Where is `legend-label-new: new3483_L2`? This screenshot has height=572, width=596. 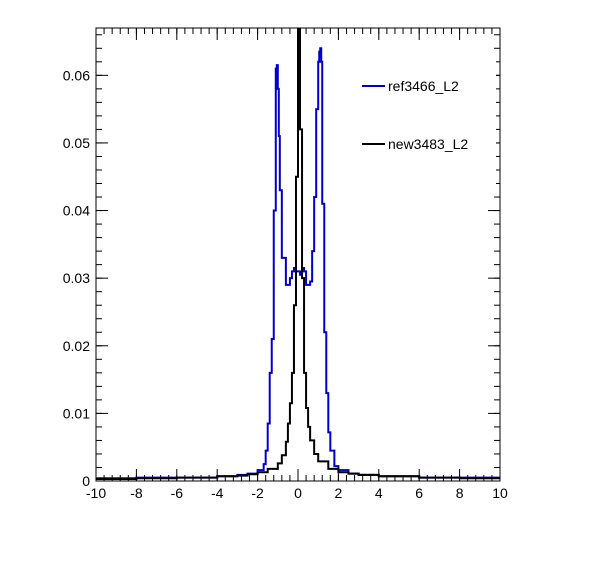 legend-label-new: new3483_L2 is located at coordinates (428, 144).